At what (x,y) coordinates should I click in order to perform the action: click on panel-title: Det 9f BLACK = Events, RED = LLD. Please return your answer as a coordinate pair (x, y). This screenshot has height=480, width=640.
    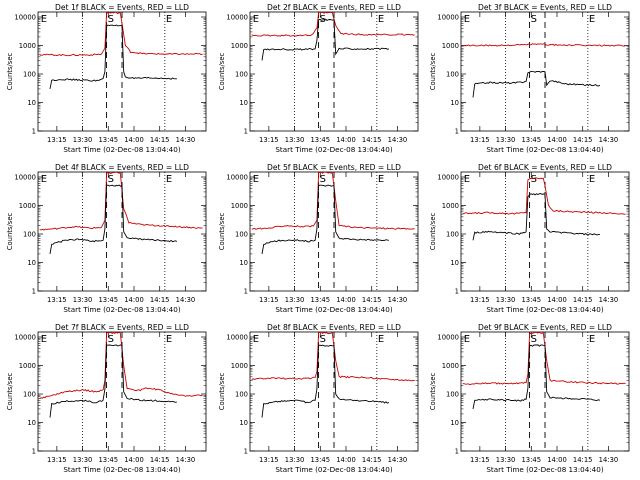
    Looking at the image, I should click on (545, 327).